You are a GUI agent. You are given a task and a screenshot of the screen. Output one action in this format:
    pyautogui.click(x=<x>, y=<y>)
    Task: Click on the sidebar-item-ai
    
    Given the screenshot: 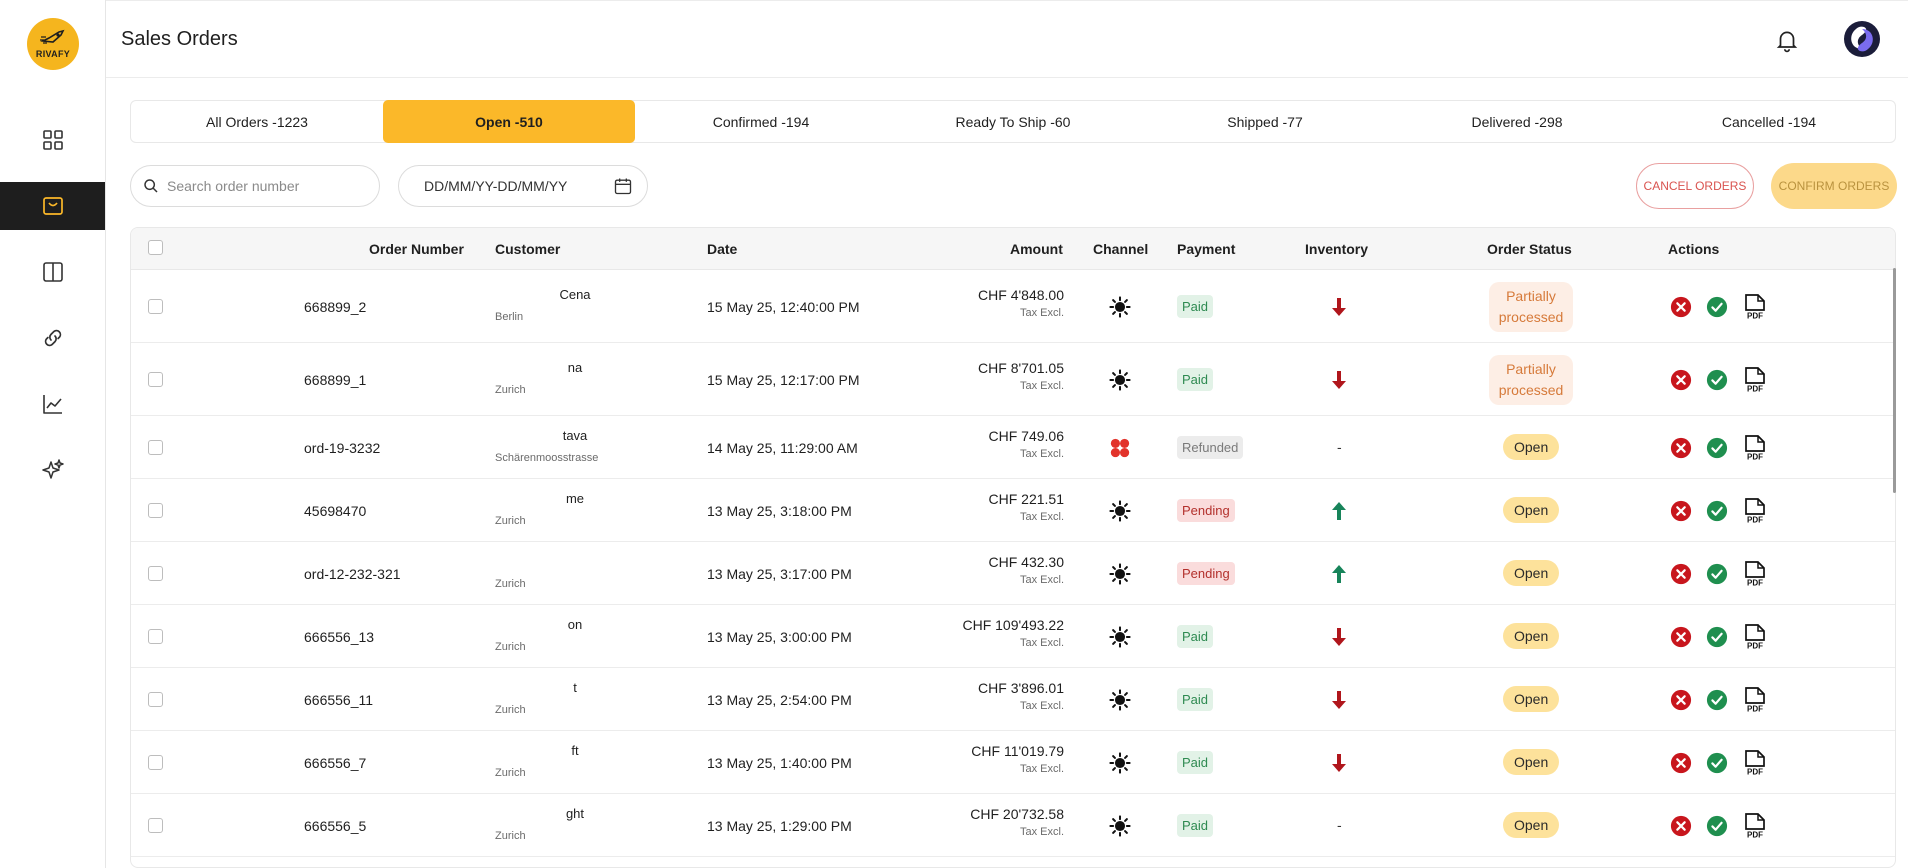 What is the action you would take?
    pyautogui.click(x=52, y=470)
    